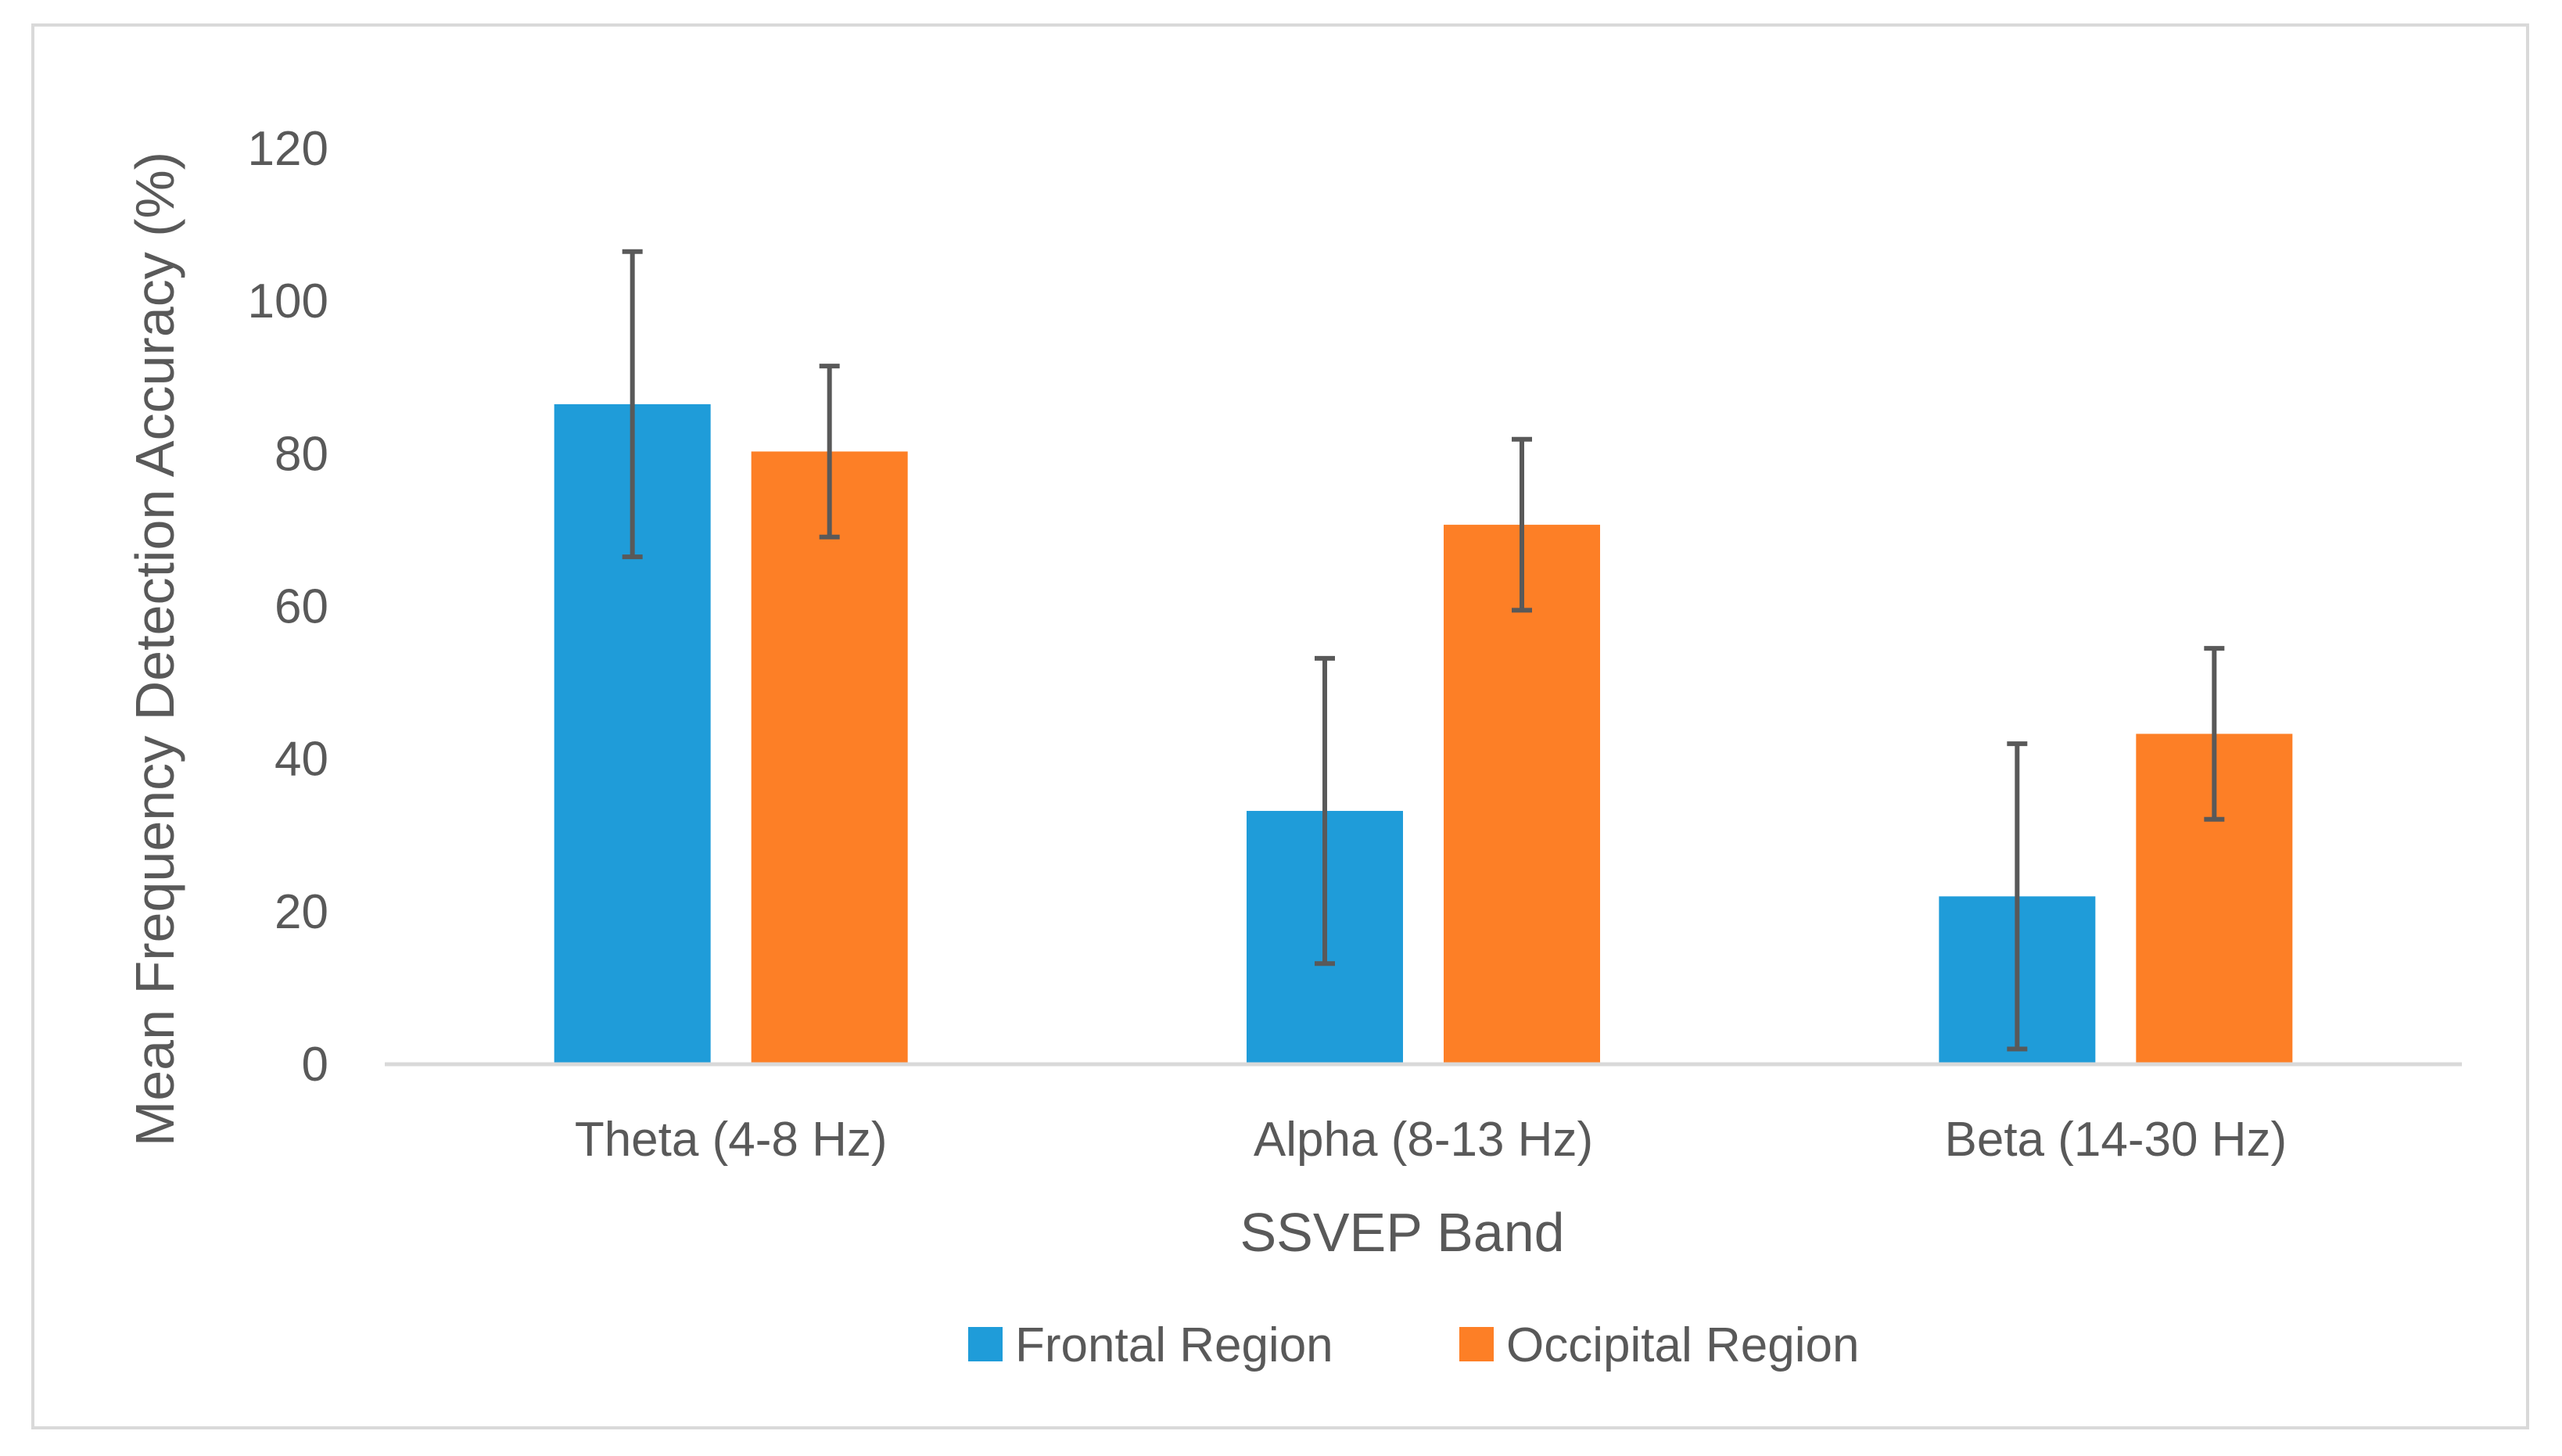 Image resolution: width=2562 pixels, height=1456 pixels. Describe the element at coordinates (301, 607) in the screenshot. I see `y-tick-label: 60` at that location.